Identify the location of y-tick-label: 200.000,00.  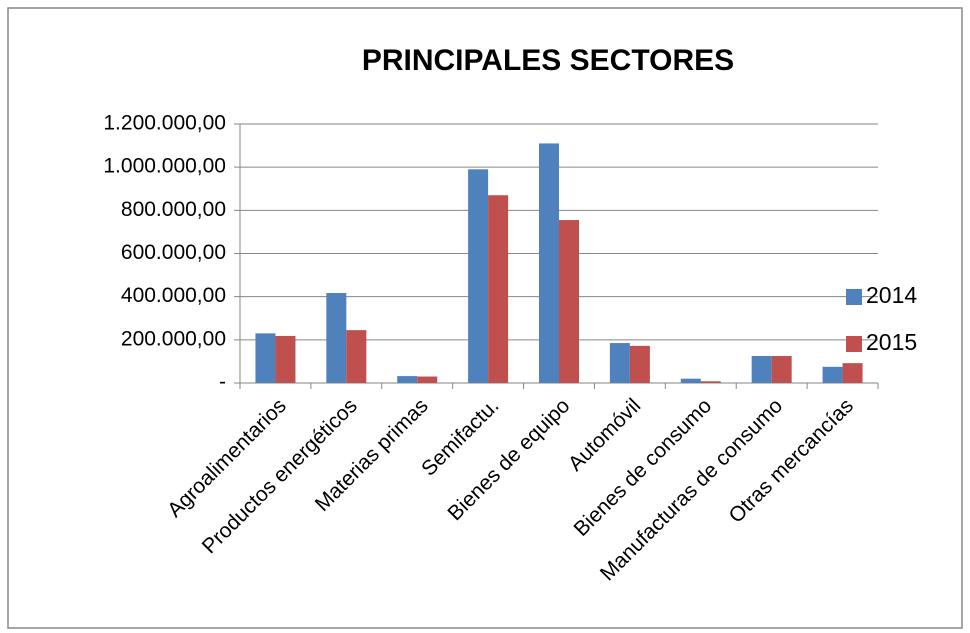
(173, 338).